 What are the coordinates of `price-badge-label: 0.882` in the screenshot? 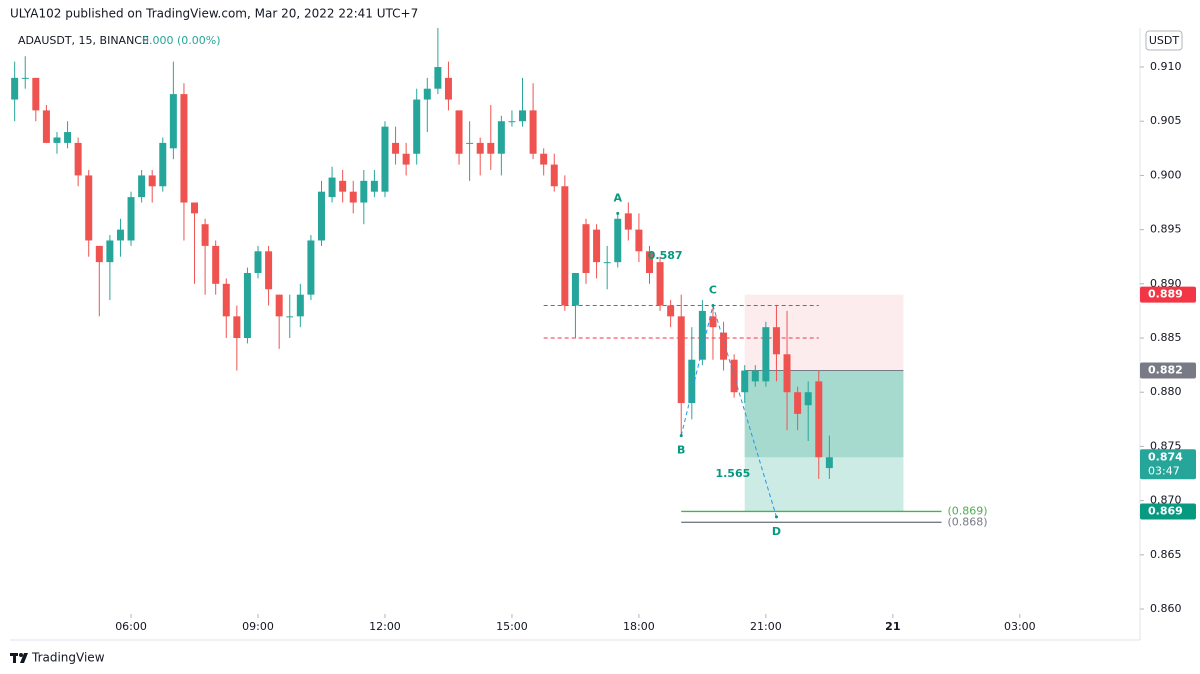 It's located at (1165, 370).